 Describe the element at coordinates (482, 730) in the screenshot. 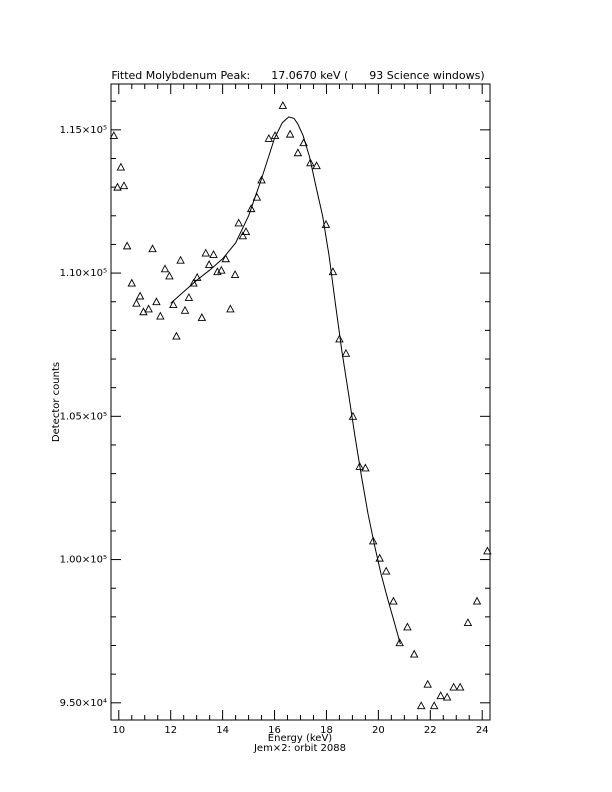

I see `x-tick-label: 24` at that location.